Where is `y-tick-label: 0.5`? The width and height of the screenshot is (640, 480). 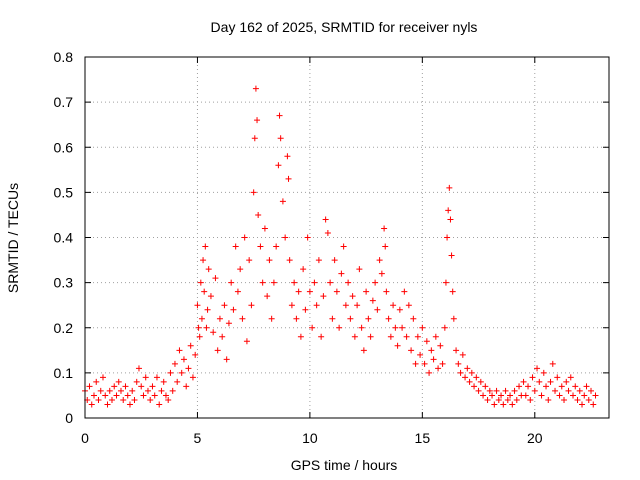
y-tick-label: 0.5 is located at coordinates (64, 192).